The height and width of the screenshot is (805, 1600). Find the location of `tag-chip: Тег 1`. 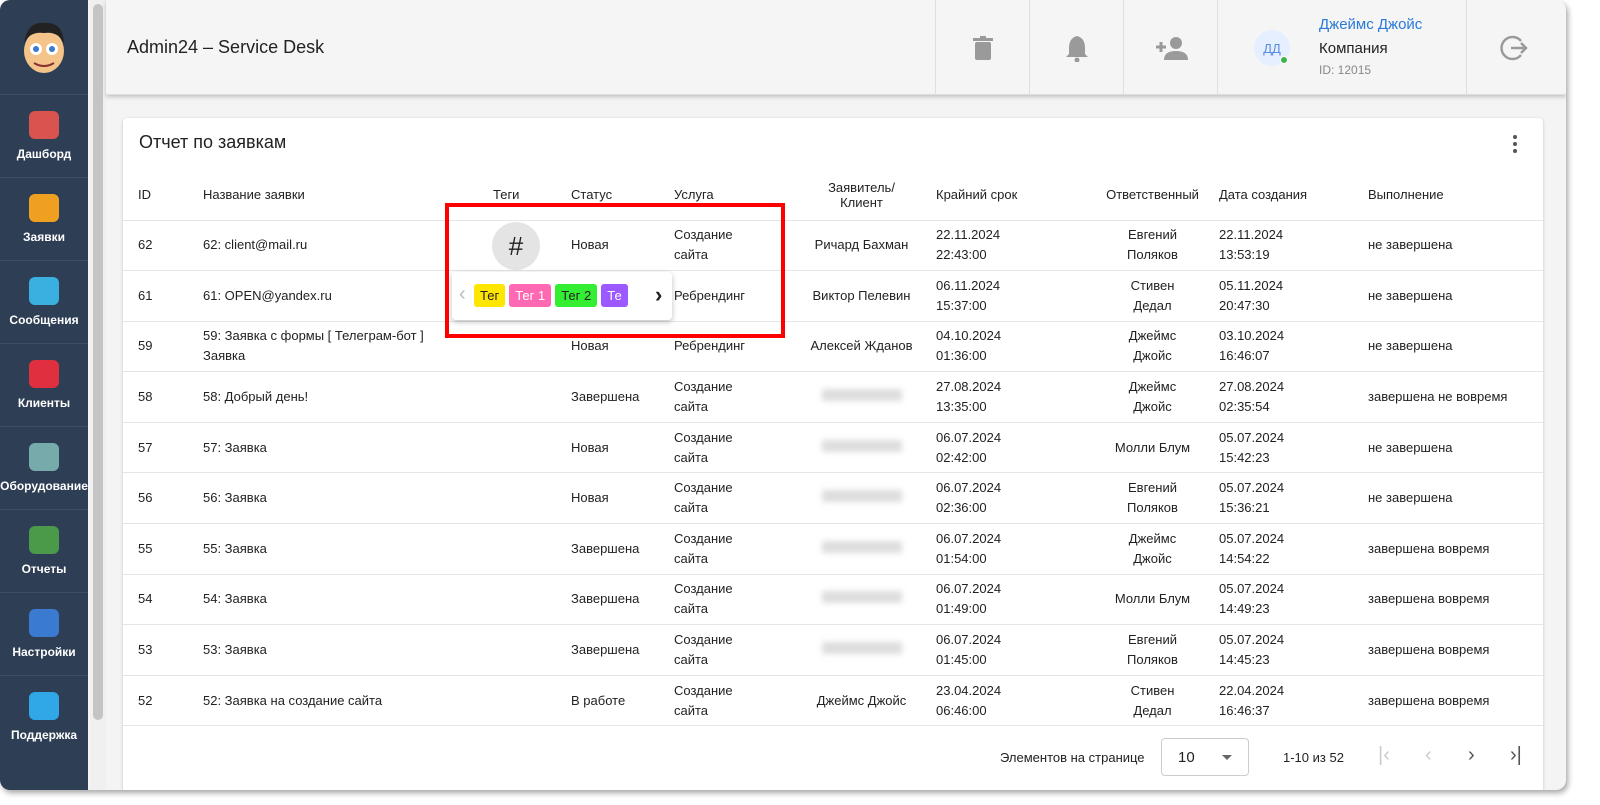

tag-chip: Тег 1 is located at coordinates (530, 295).